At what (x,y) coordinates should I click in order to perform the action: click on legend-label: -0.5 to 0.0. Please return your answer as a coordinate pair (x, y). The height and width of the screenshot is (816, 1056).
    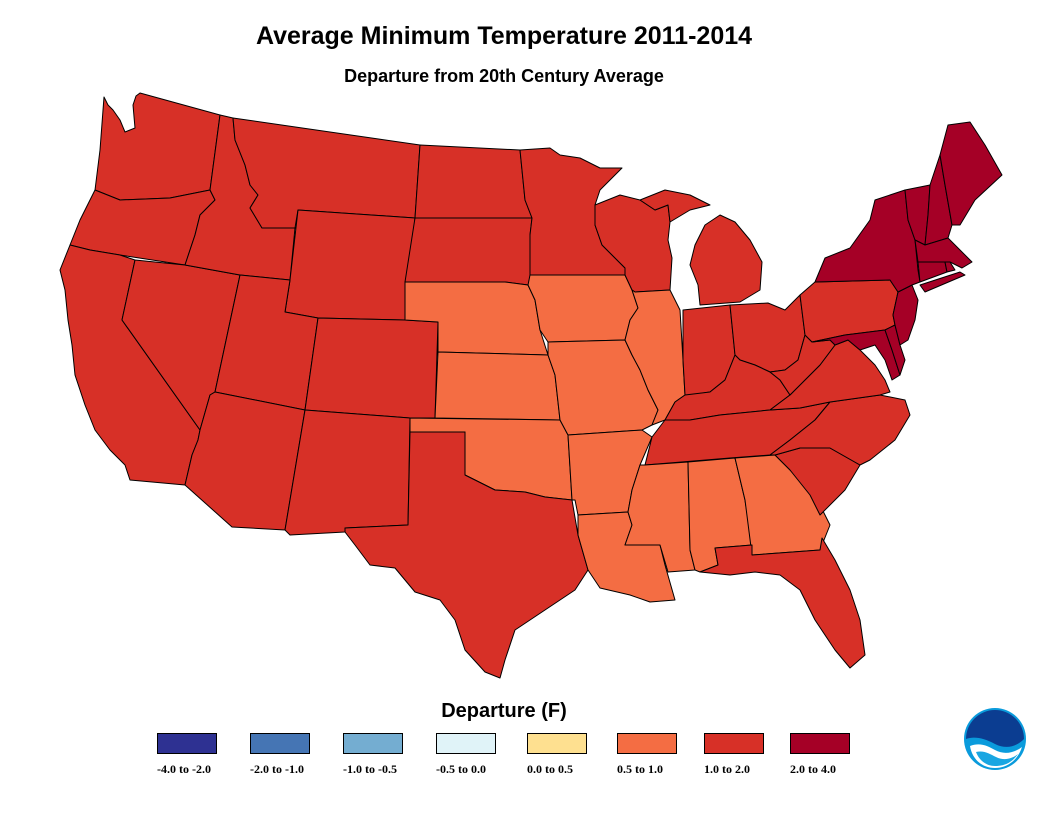
    Looking at the image, I should click on (461, 769).